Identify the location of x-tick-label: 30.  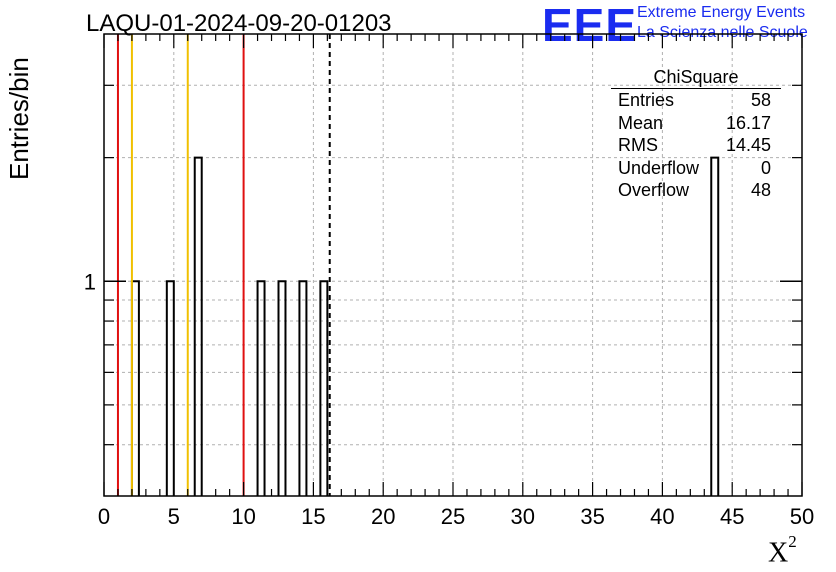
(523, 516).